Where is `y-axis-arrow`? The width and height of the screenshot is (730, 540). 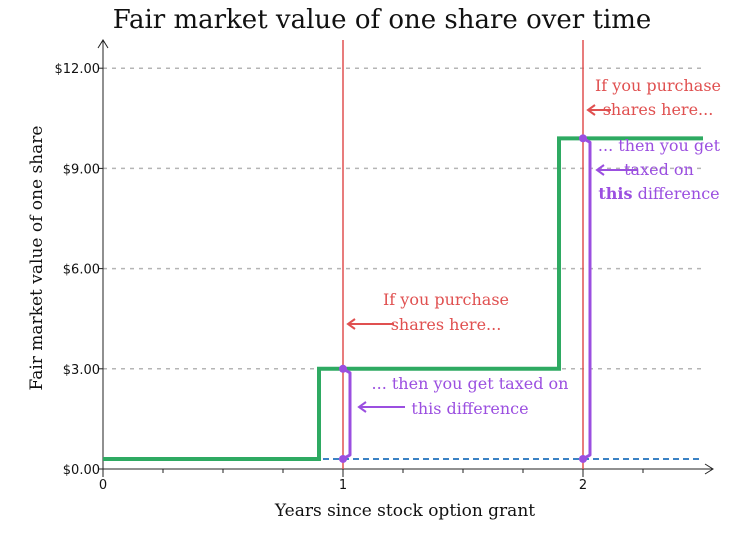
y-axis-arrow is located at coordinates (103, 44).